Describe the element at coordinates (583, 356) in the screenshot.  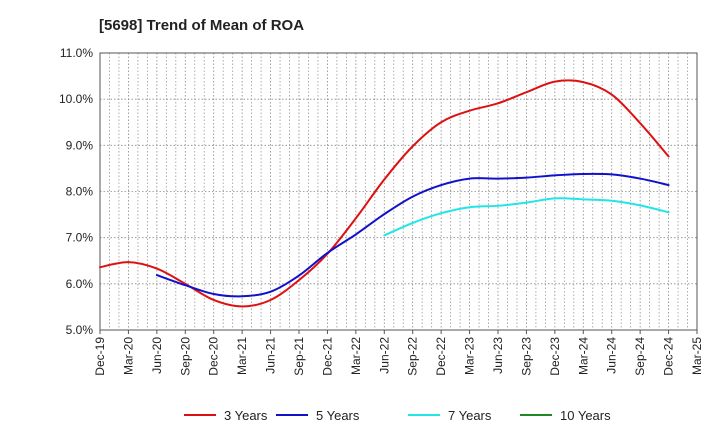
I see `x-tick-label: Mar-24` at that location.